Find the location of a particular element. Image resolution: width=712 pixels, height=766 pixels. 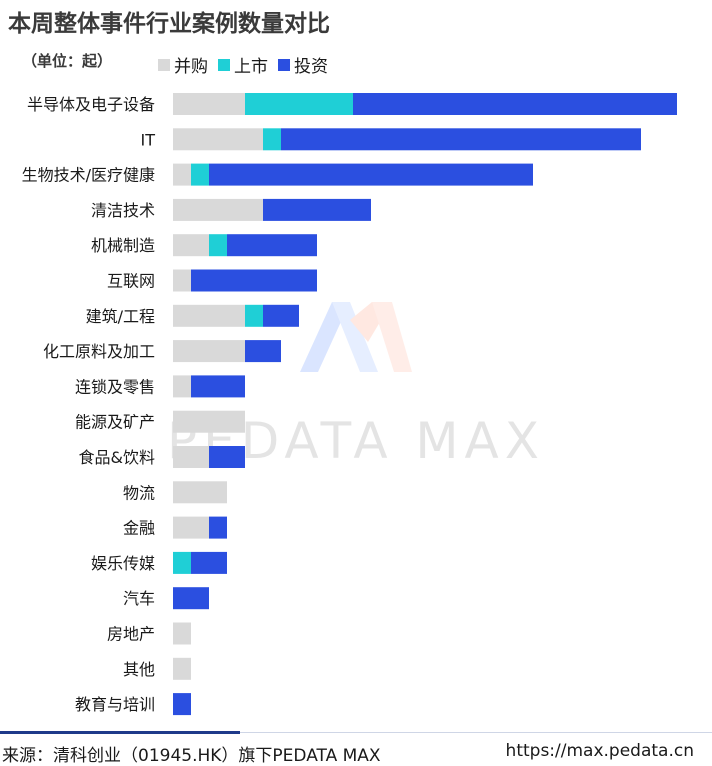

unit-label: （单位：起） is located at coordinates (67, 61).